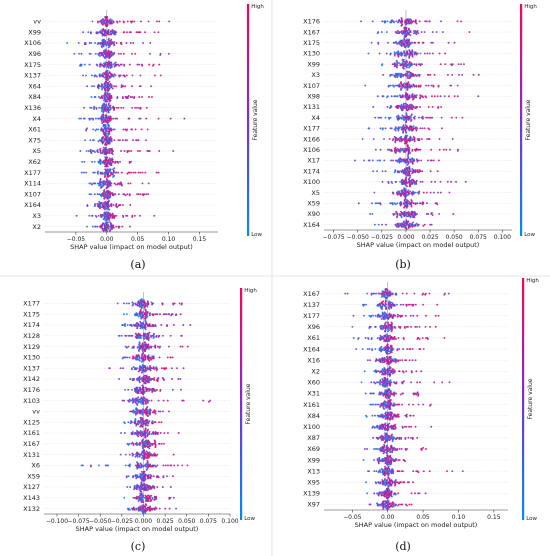  What do you see at coordinates (311, 43) in the screenshot?
I see `feature-label-X175: X175` at bounding box center [311, 43].